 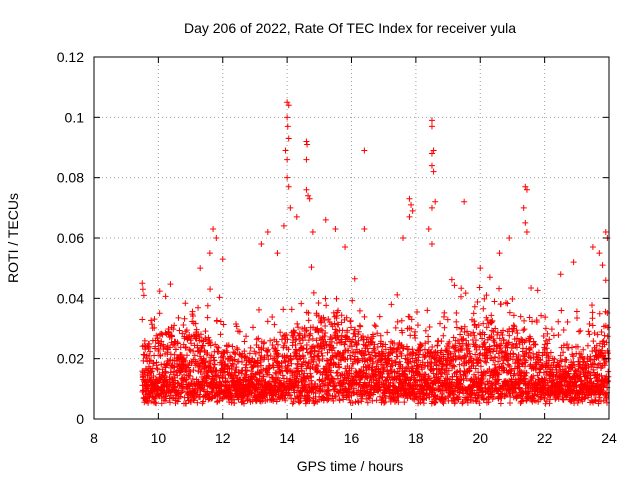 I want to click on x-tick-label: 20, so click(x=480, y=438).